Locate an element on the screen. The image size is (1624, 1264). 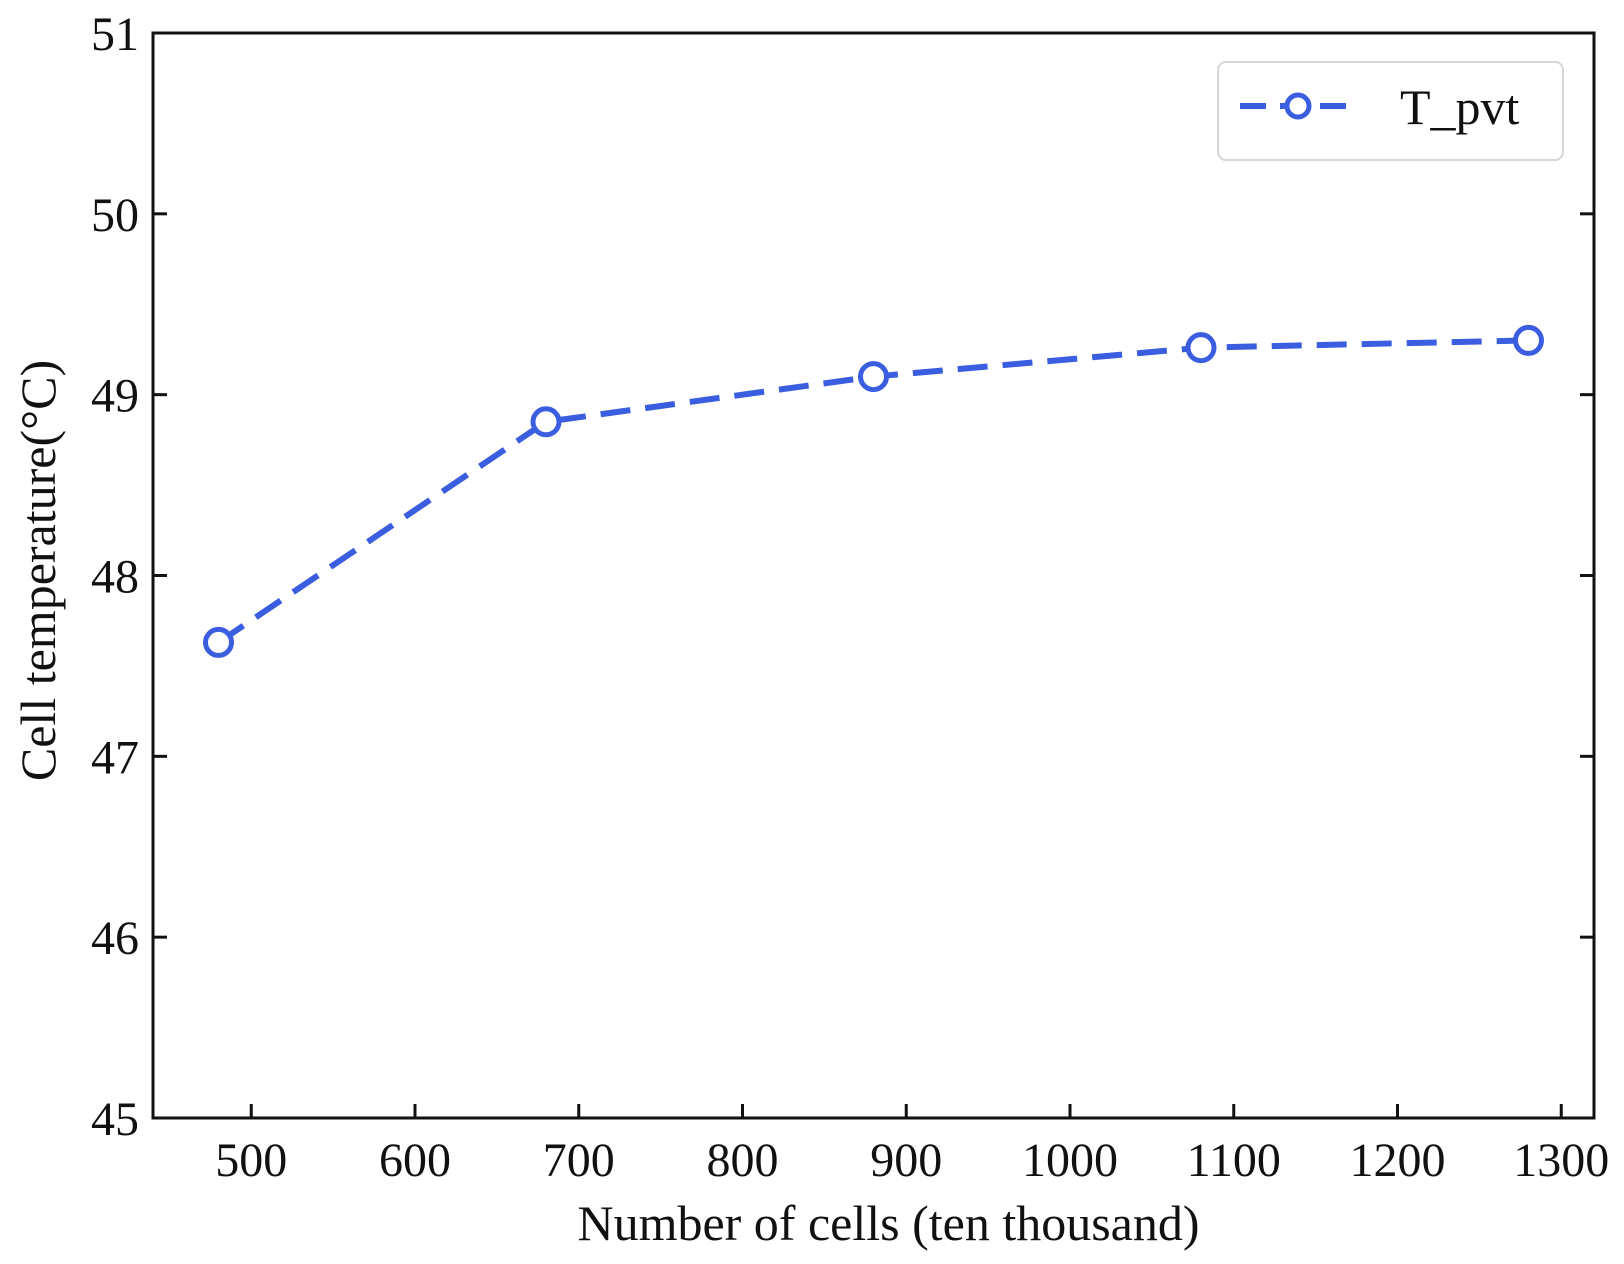
legend-box is located at coordinates (1390, 111).